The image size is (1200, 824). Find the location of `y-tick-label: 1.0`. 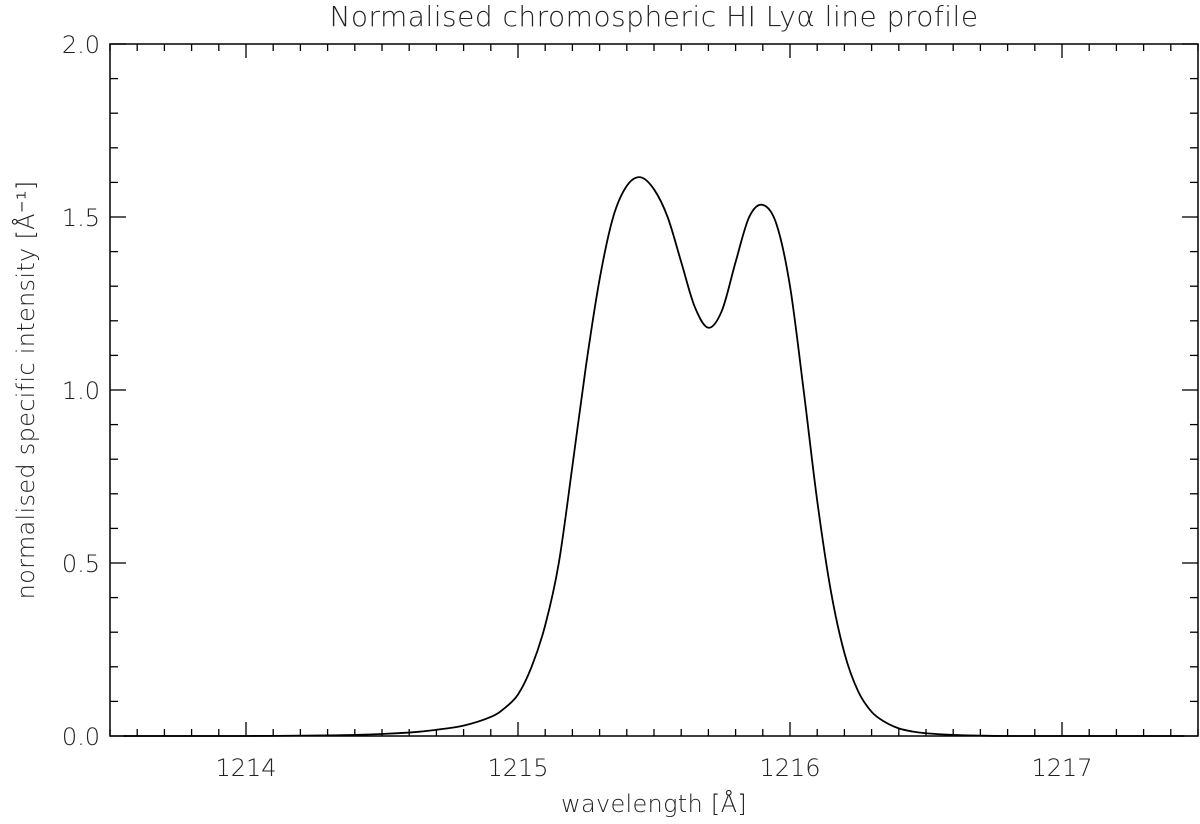

y-tick-label: 1.0 is located at coordinates (81, 391).